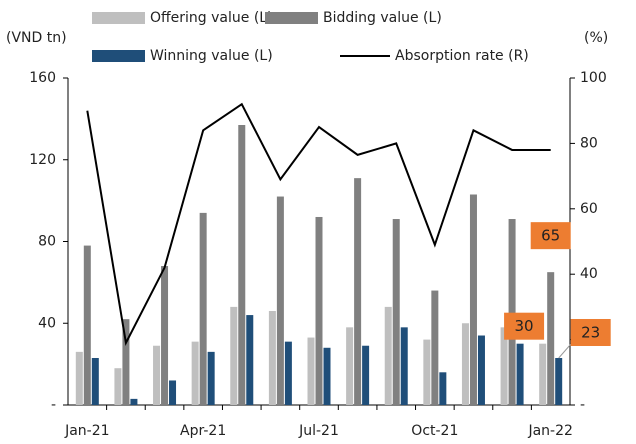  Describe the element at coordinates (47, 242) in the screenshot. I see `y-tick-label: 80` at that location.